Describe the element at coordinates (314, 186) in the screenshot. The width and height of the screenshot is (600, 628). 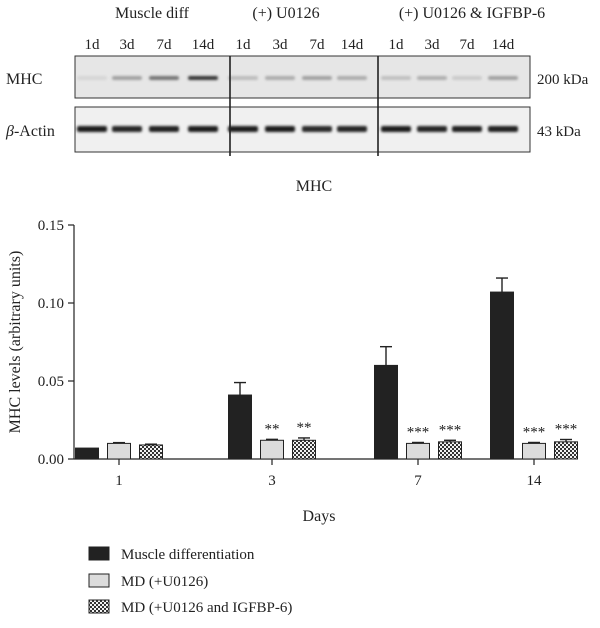
I see `chart-title: MHC` at that location.